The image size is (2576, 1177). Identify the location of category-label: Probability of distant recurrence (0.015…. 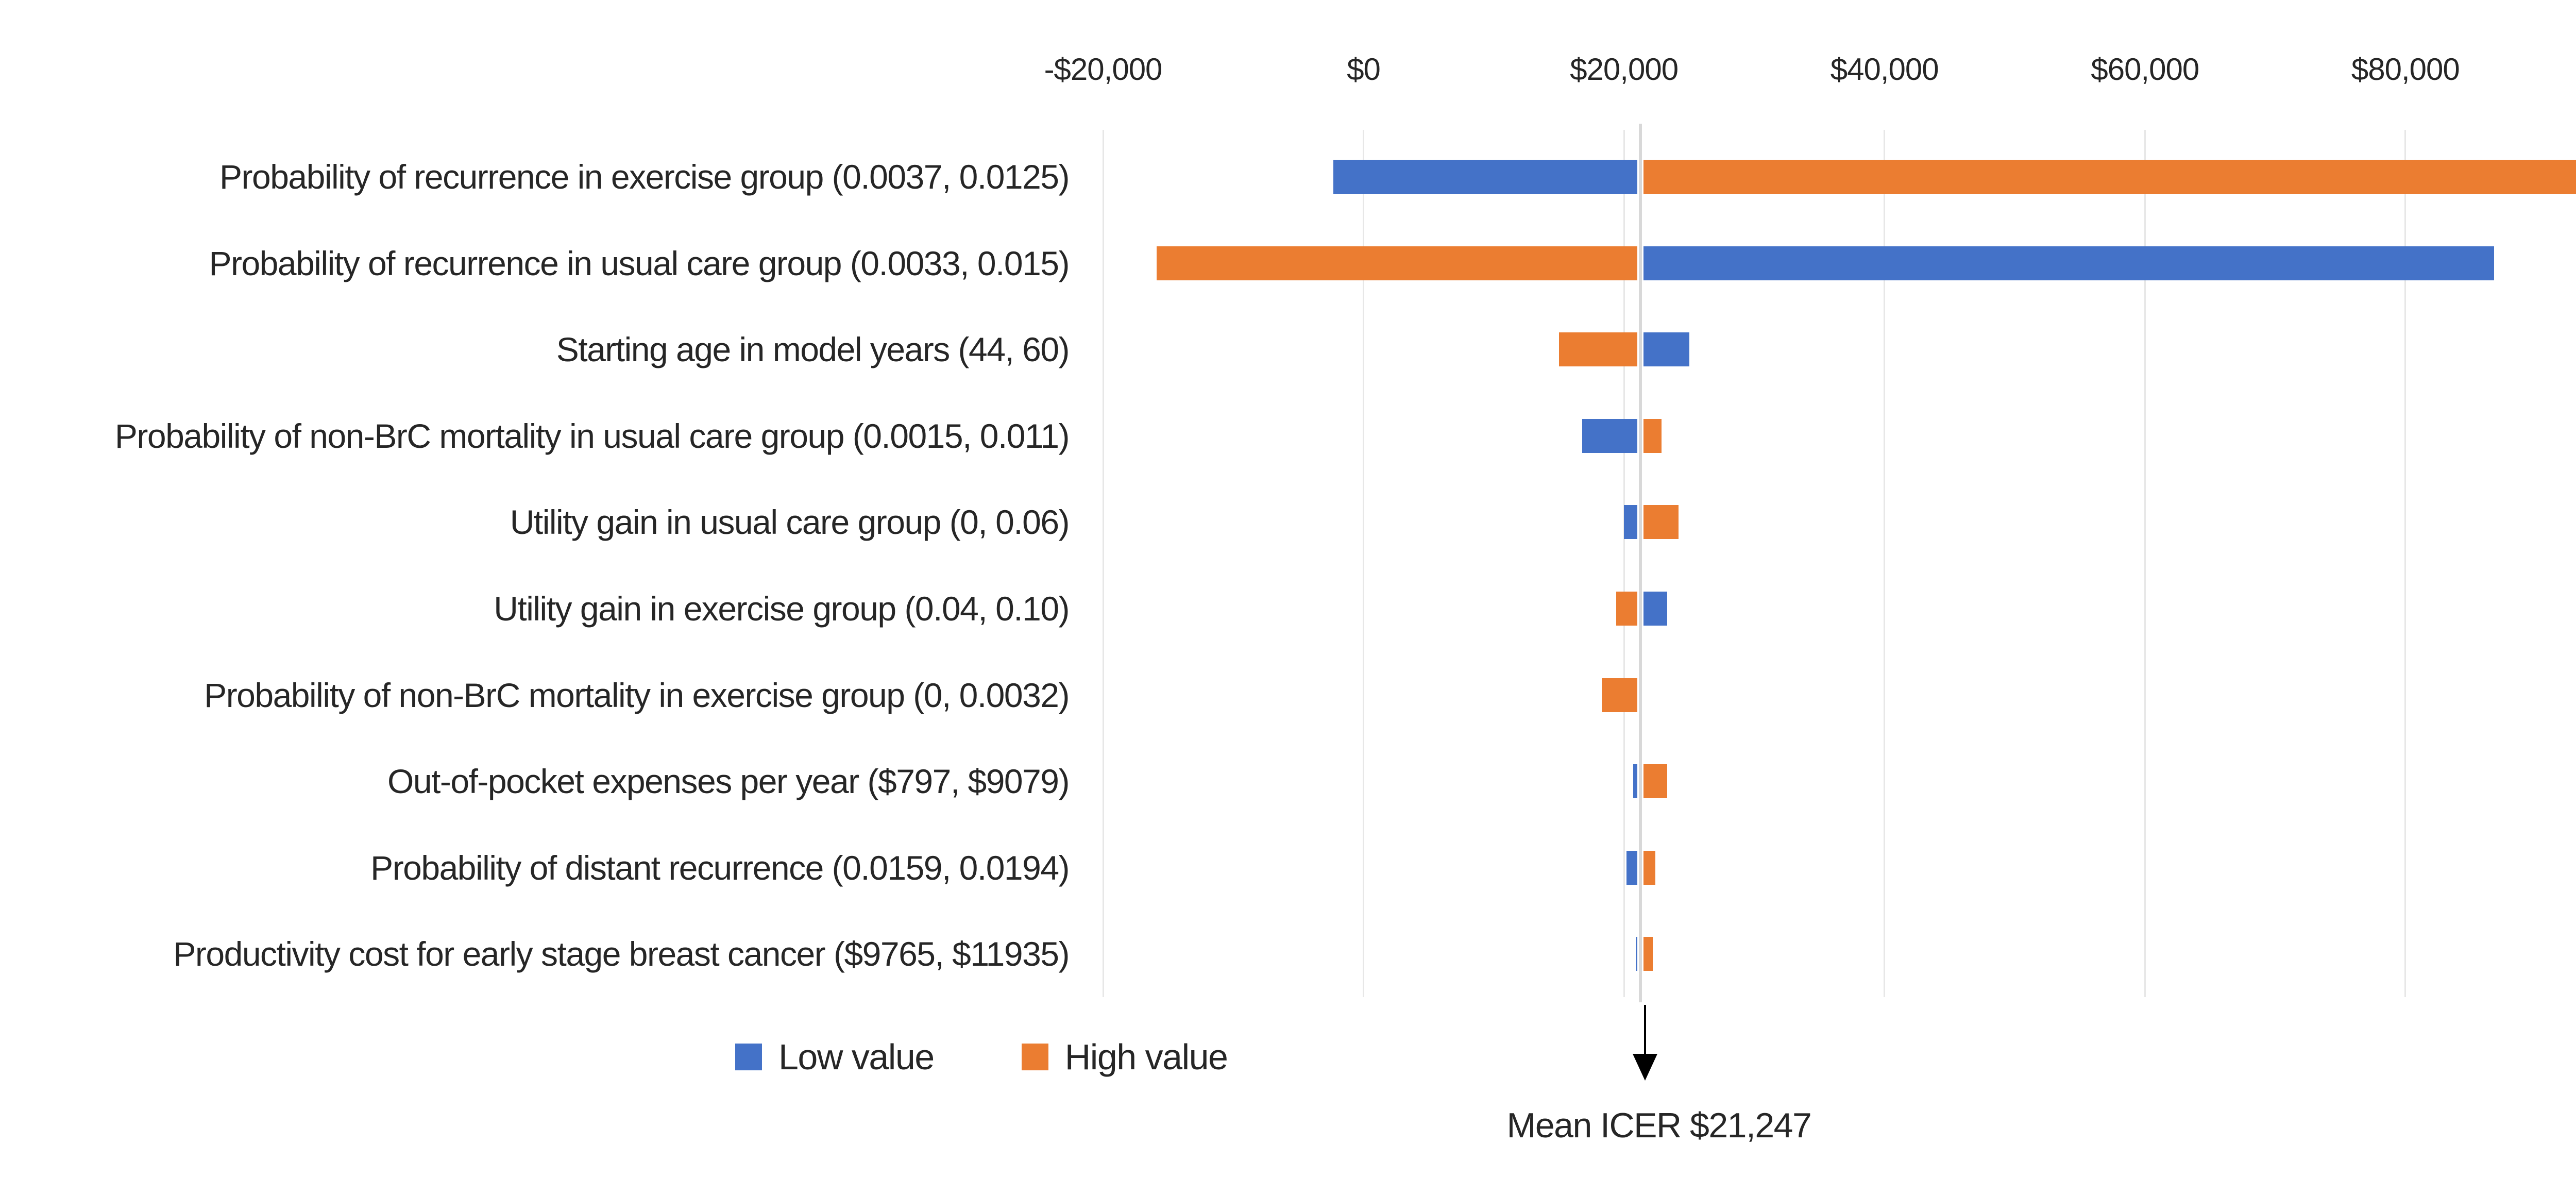
(720, 867).